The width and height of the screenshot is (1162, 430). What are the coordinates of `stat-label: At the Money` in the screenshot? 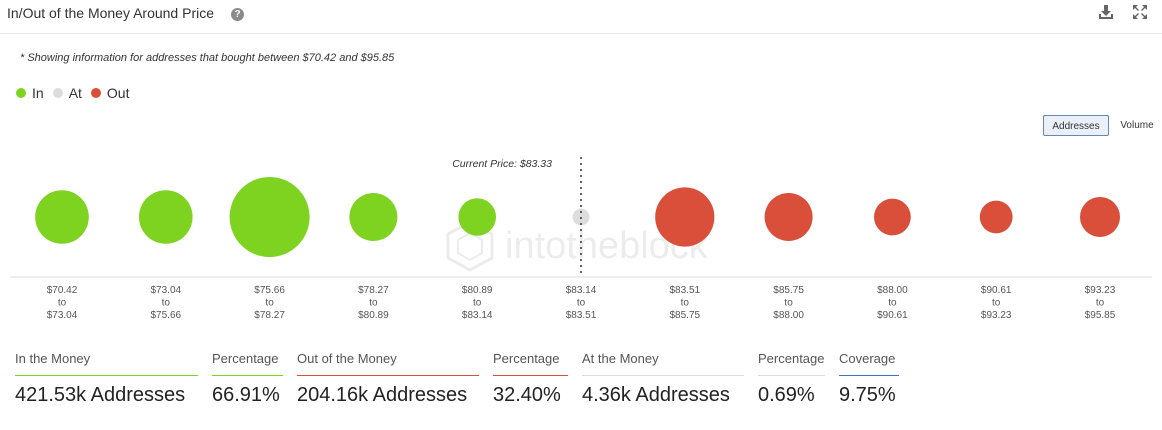 It's located at (620, 358).